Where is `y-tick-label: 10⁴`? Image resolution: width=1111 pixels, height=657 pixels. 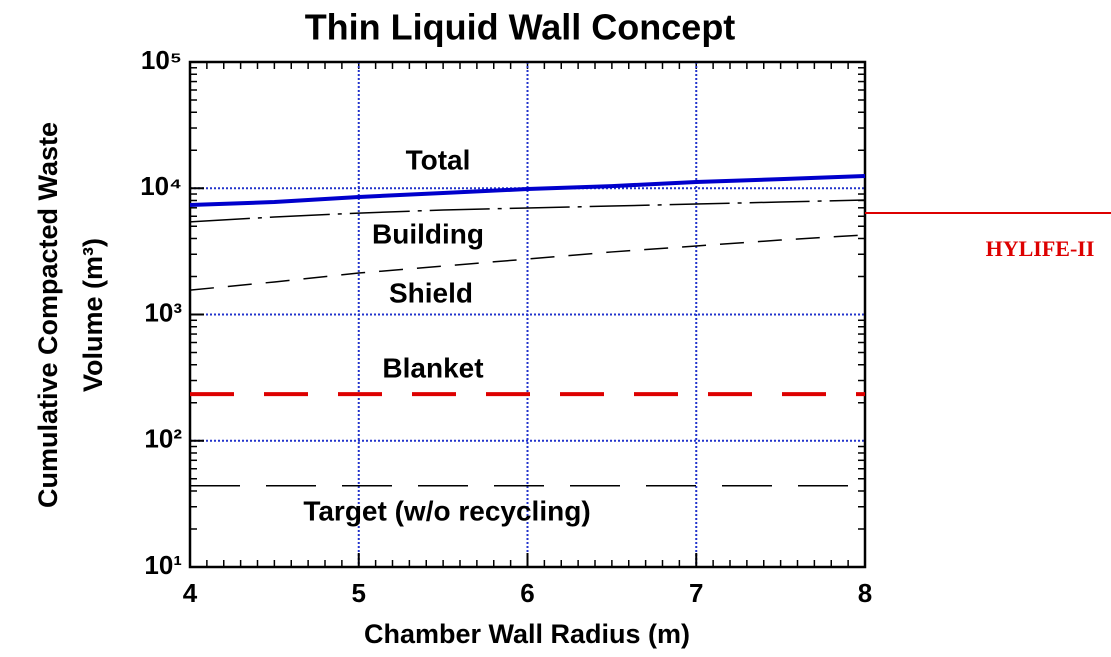 y-tick-label: 10⁴ is located at coordinates (161, 186).